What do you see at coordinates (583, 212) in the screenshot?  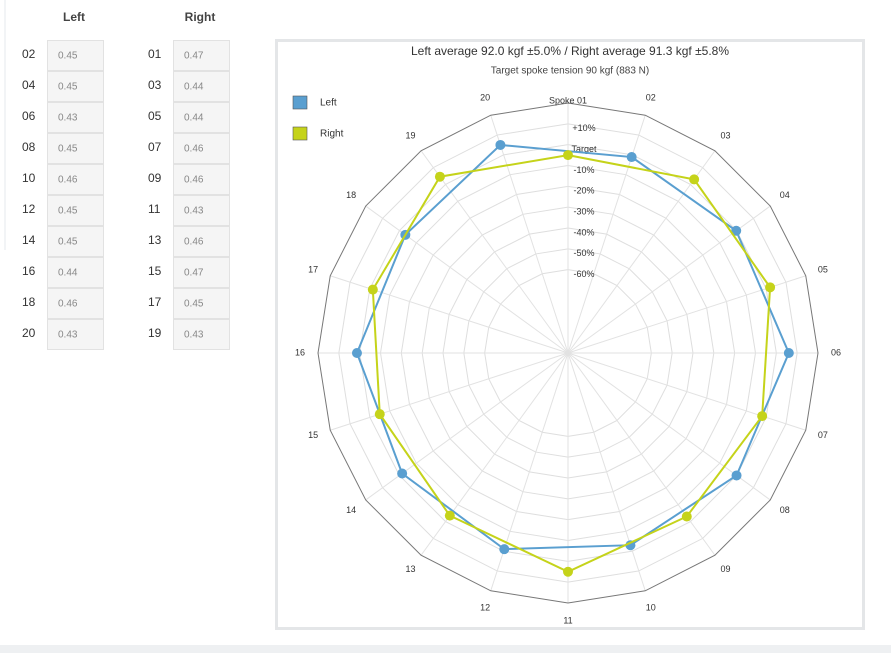 I see `radial-tick-label: -30%` at bounding box center [583, 212].